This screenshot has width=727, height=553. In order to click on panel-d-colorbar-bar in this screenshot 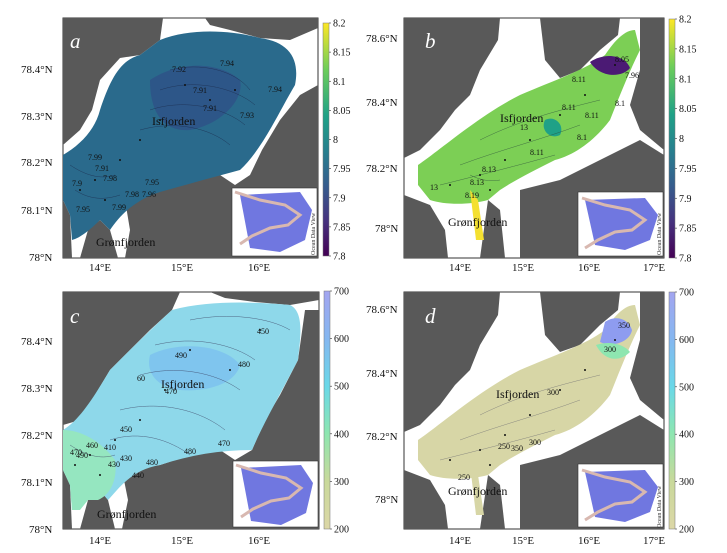, I will do `click(672, 410)`.